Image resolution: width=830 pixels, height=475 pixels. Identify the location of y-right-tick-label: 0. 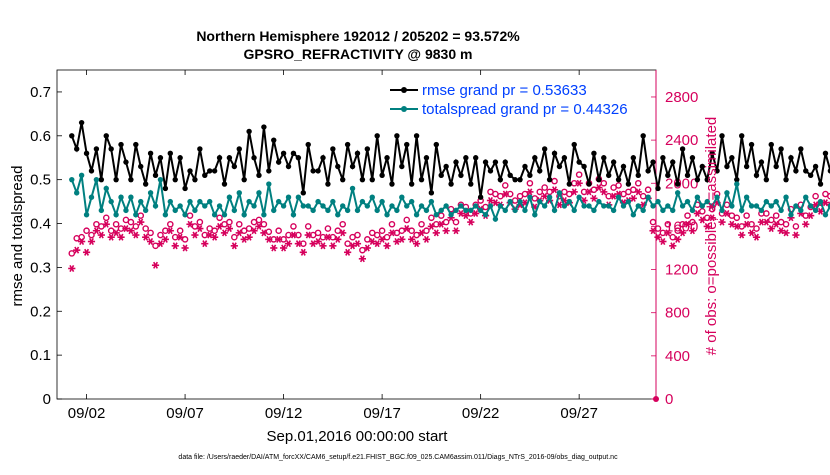
(669, 399).